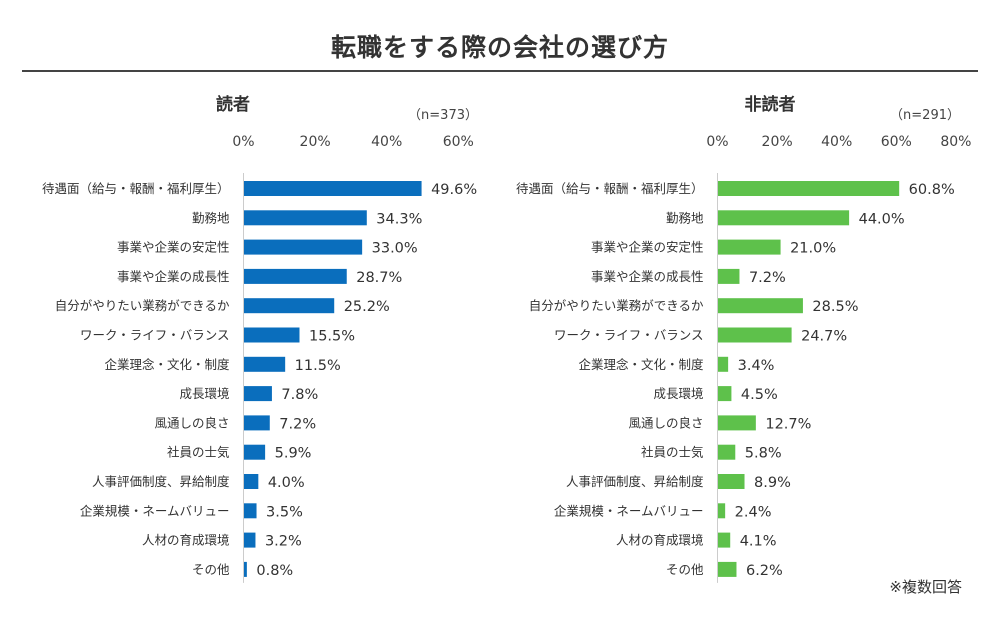 The width and height of the screenshot is (1000, 626). Describe the element at coordinates (454, 190) in the screenshot. I see `readers-value-label: 49.6%` at that location.